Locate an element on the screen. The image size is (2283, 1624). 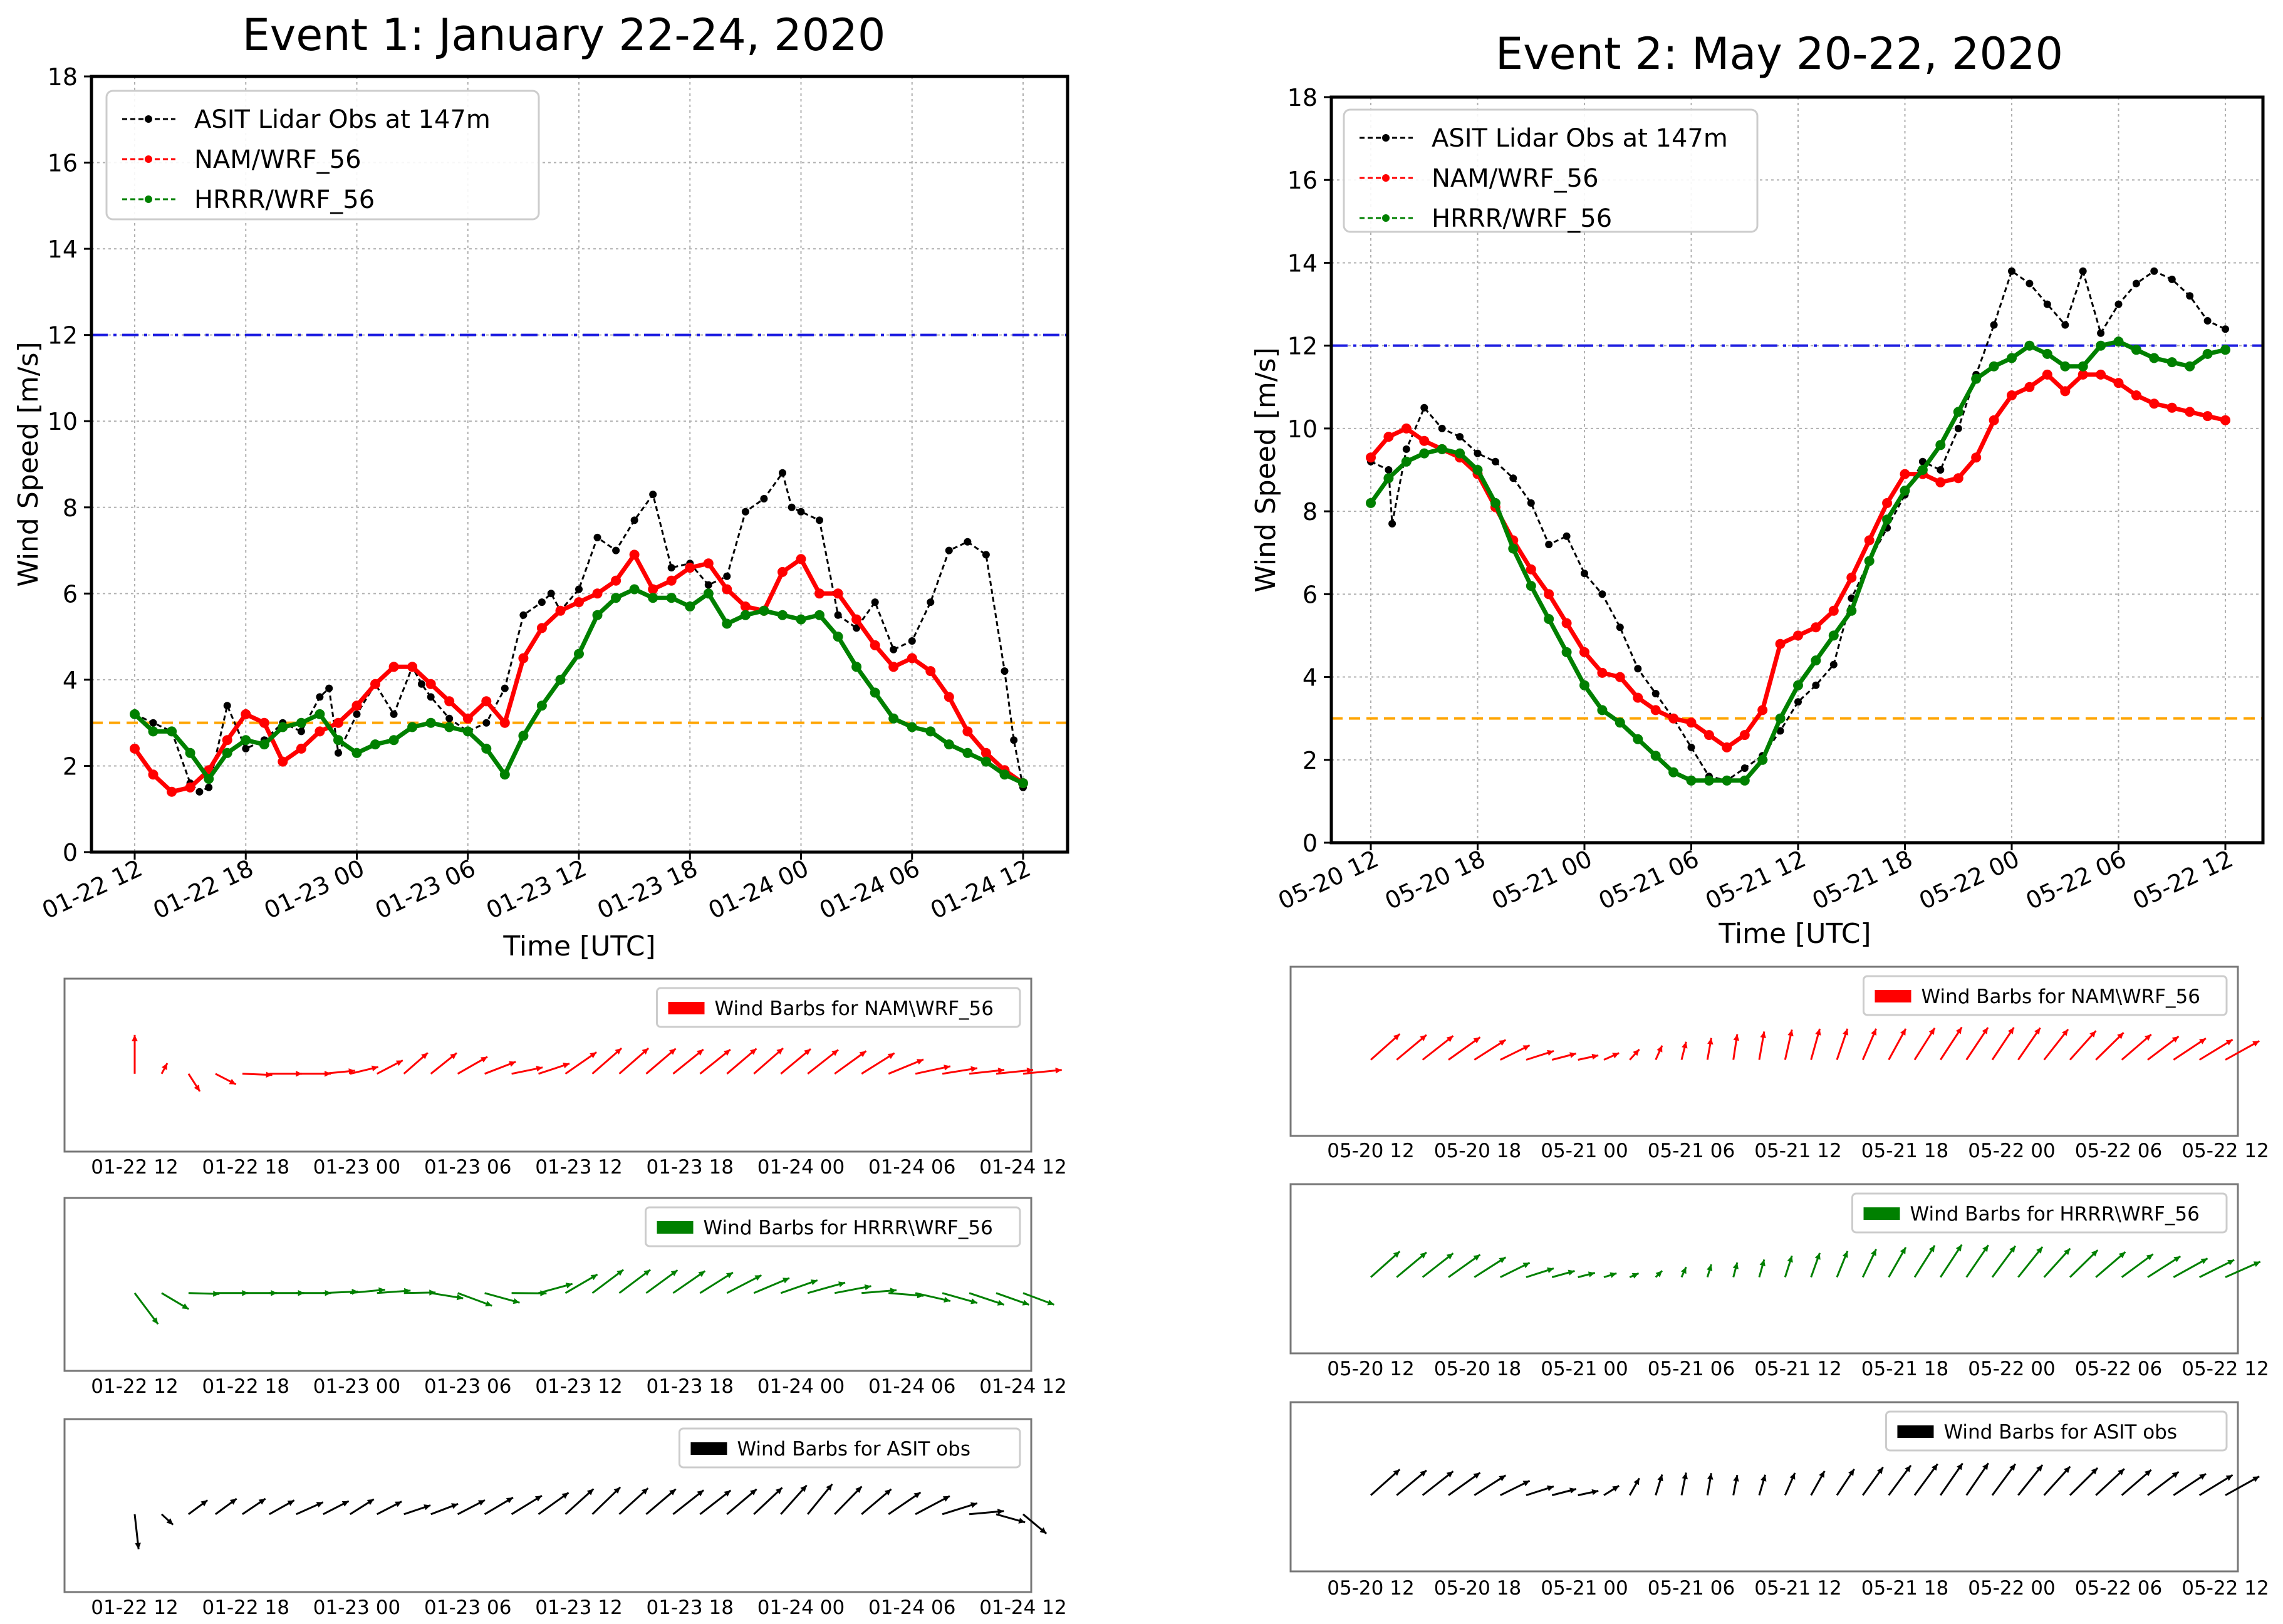
chart-title: Event 1: January 22-24, 2020 is located at coordinates (564, 35).